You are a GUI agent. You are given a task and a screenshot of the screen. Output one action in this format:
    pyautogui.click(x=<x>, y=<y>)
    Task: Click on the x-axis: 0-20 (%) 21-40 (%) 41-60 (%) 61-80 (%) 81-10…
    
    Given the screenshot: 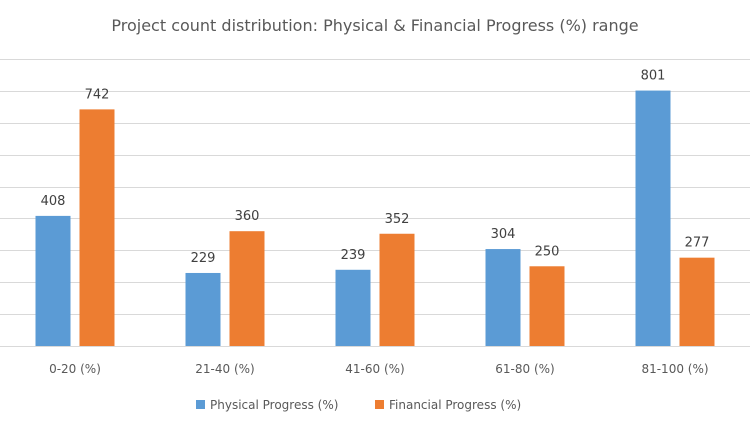 What is the action you would take?
    pyautogui.click(x=375, y=361)
    